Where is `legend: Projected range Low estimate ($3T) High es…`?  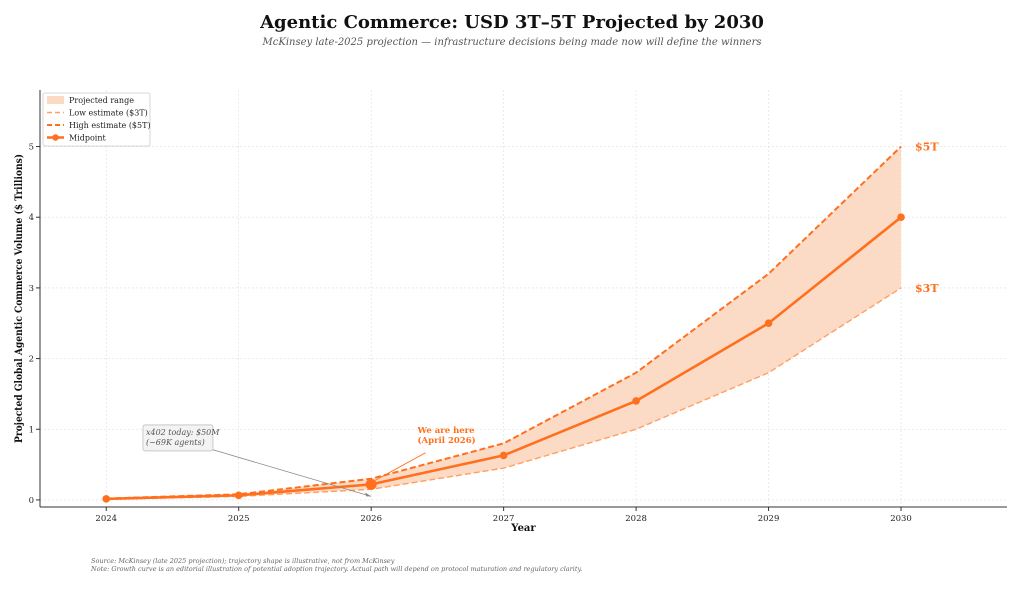
legend: Projected range Low estimate ($3T) High es… is located at coordinates (96, 119).